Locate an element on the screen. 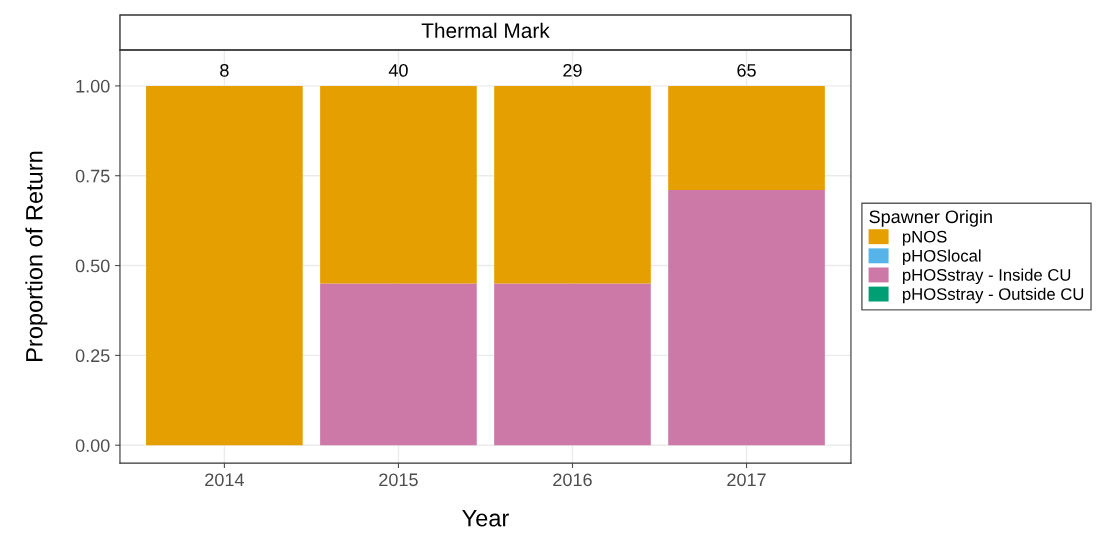 The height and width of the screenshot is (543, 1116). legend-label: pNOS is located at coordinates (924, 238).